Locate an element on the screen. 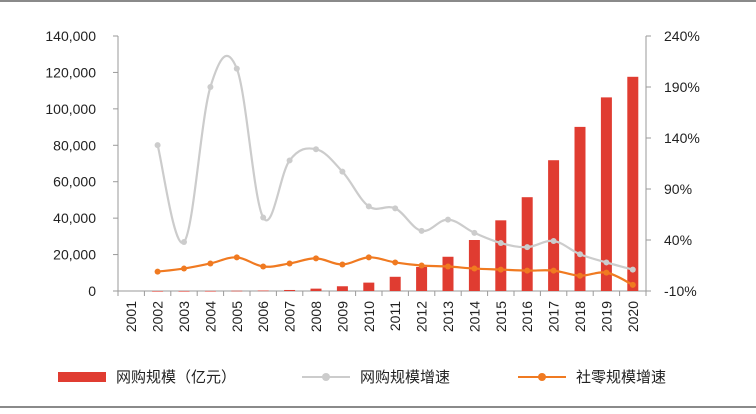  x-tick-label: 2014 is located at coordinates (474, 316).